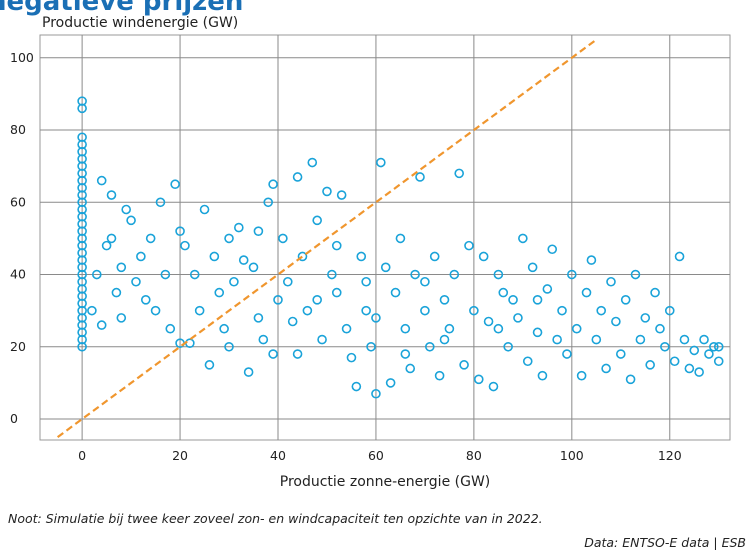 This screenshot has width=750, height=560. I want to click on y-axis-label: Productie windenergie (GW), so click(140, 23).